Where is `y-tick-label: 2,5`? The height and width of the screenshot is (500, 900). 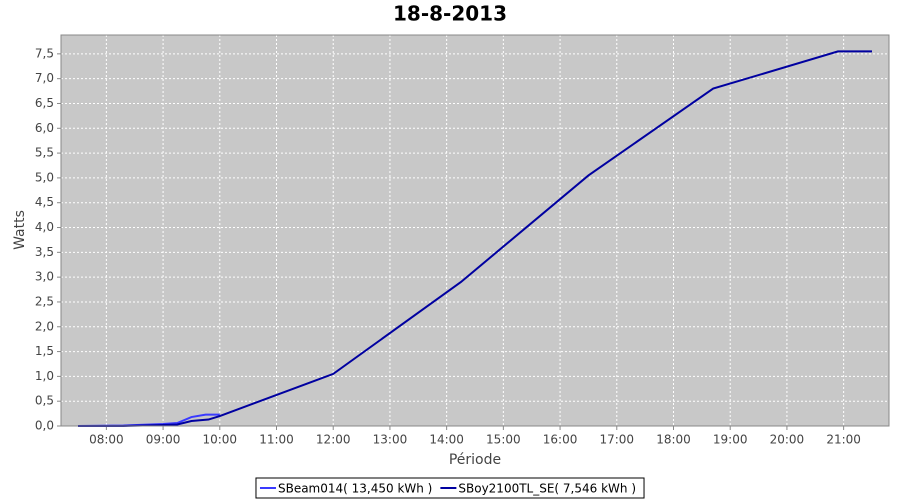 y-tick-label: 2,5 is located at coordinates (44, 301).